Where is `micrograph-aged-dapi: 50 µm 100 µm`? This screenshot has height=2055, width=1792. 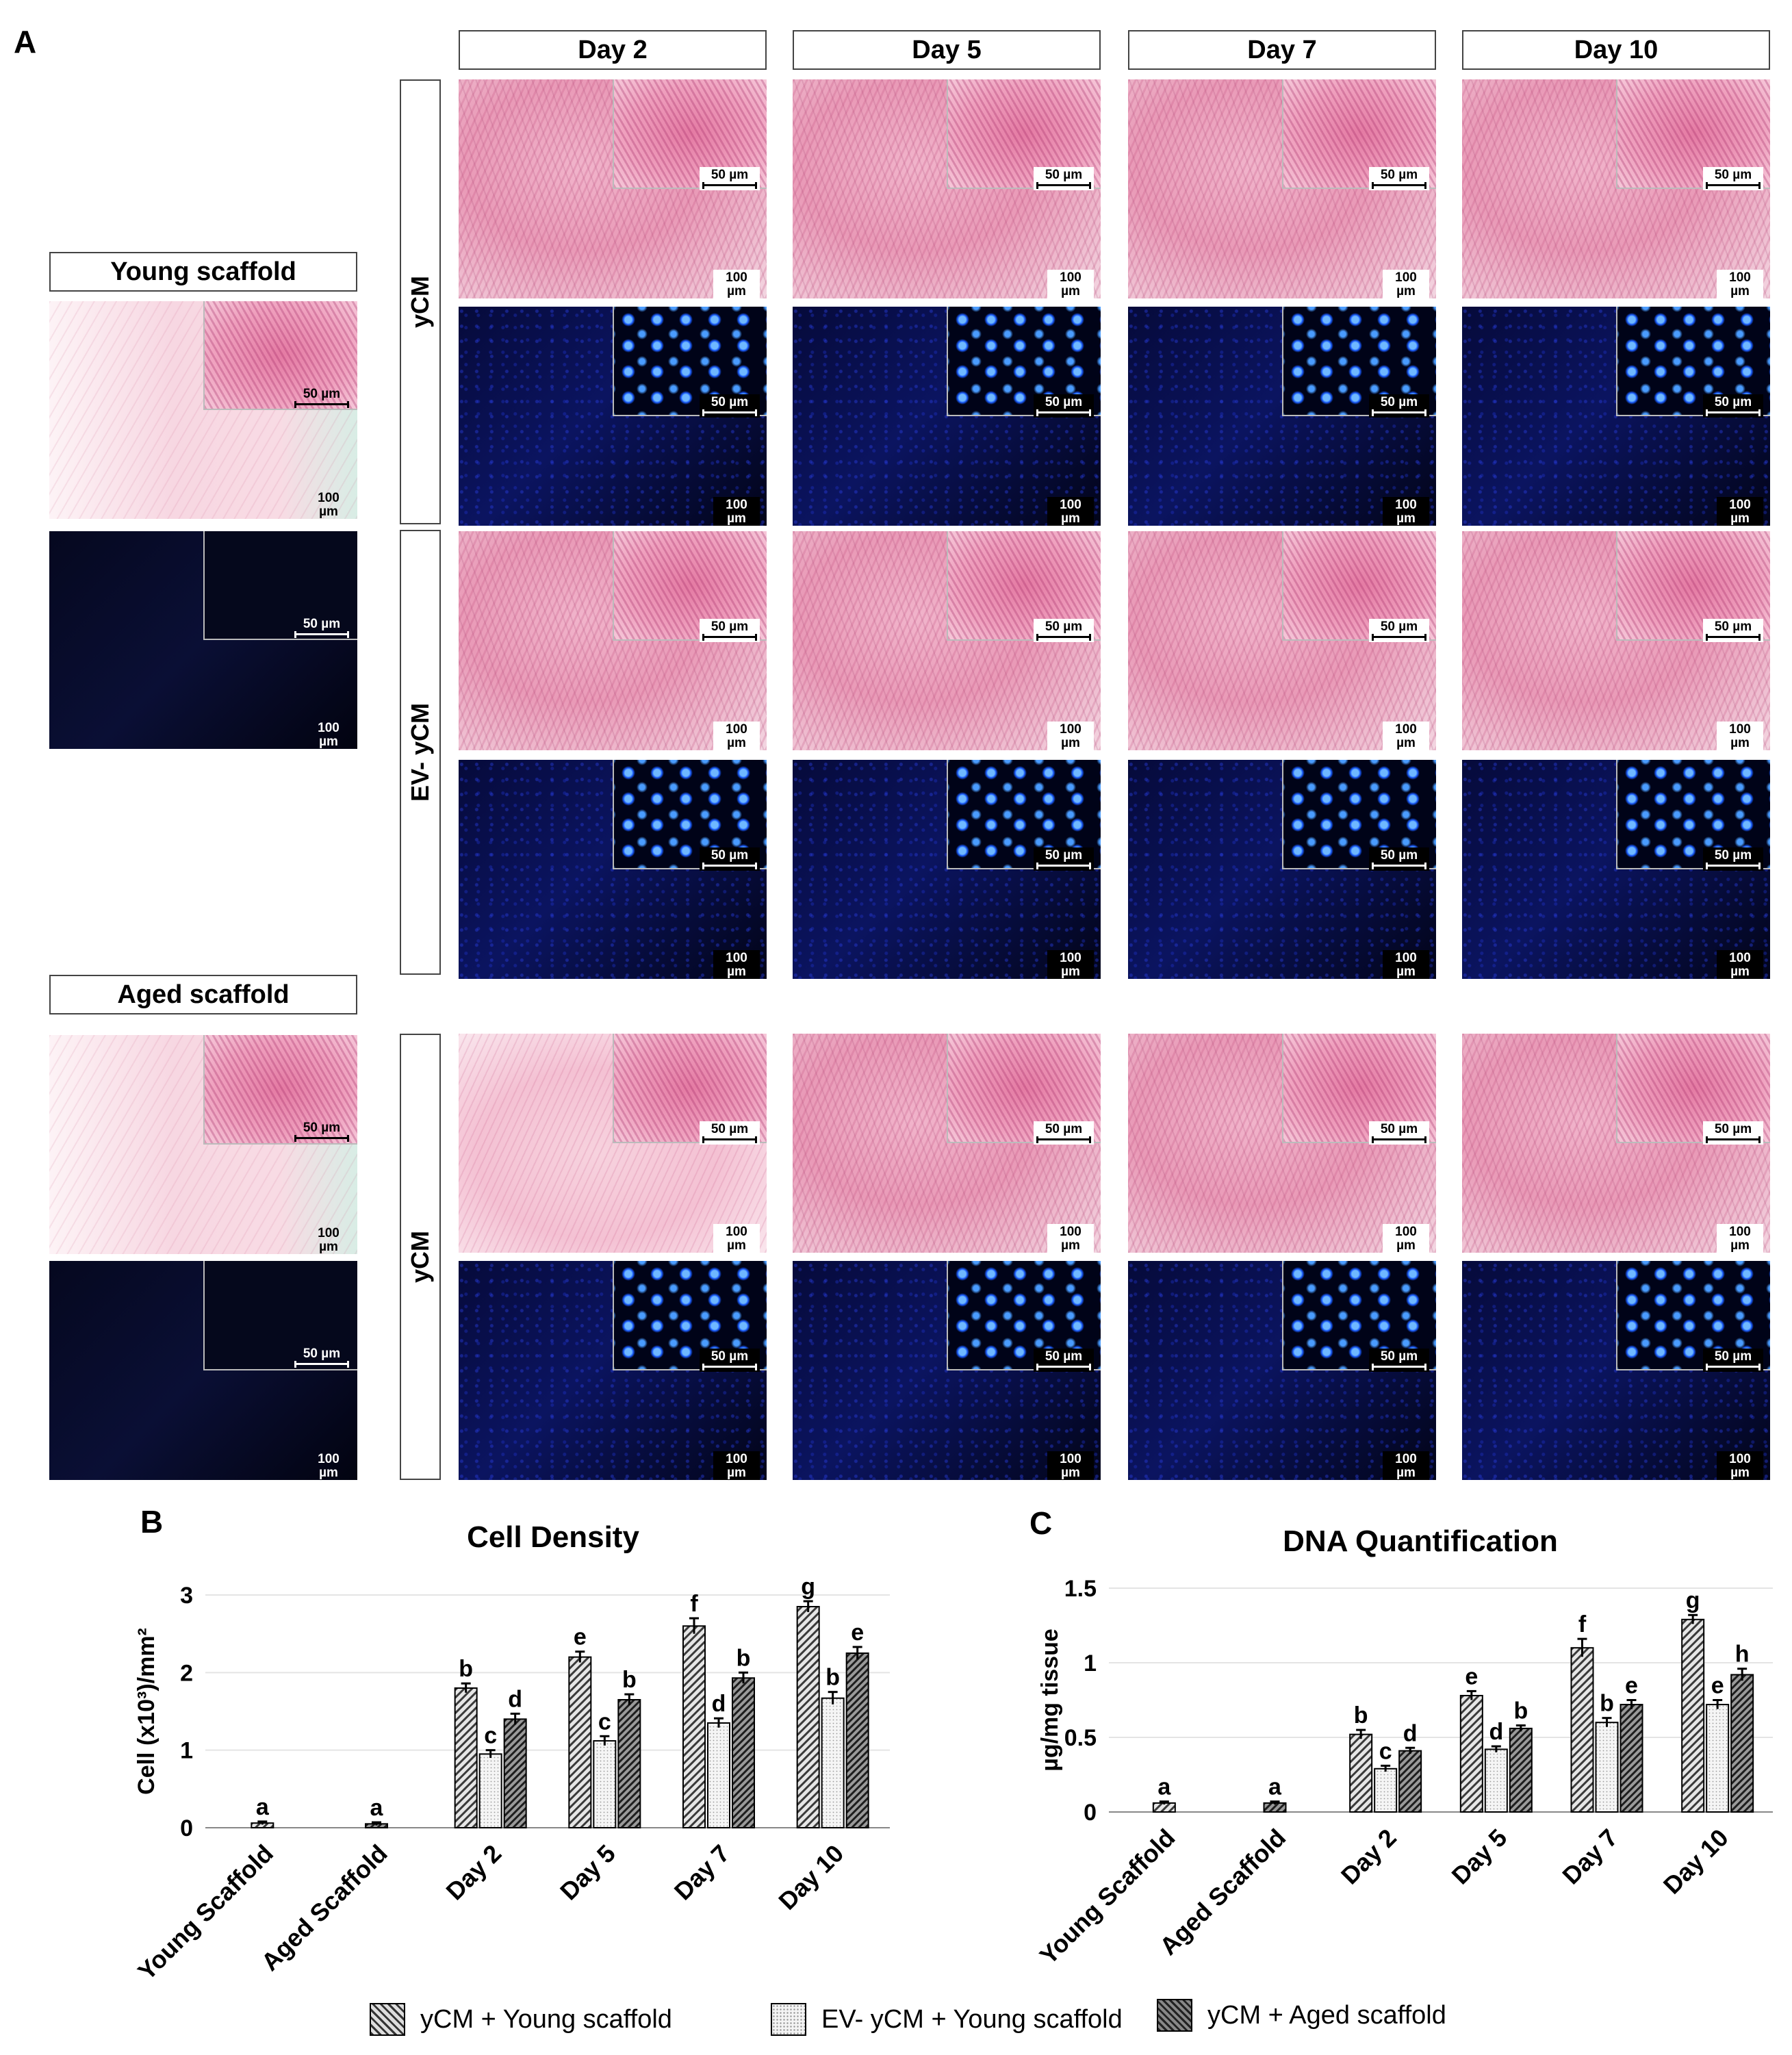 micrograph-aged-dapi: 50 µm 100 µm is located at coordinates (203, 1370).